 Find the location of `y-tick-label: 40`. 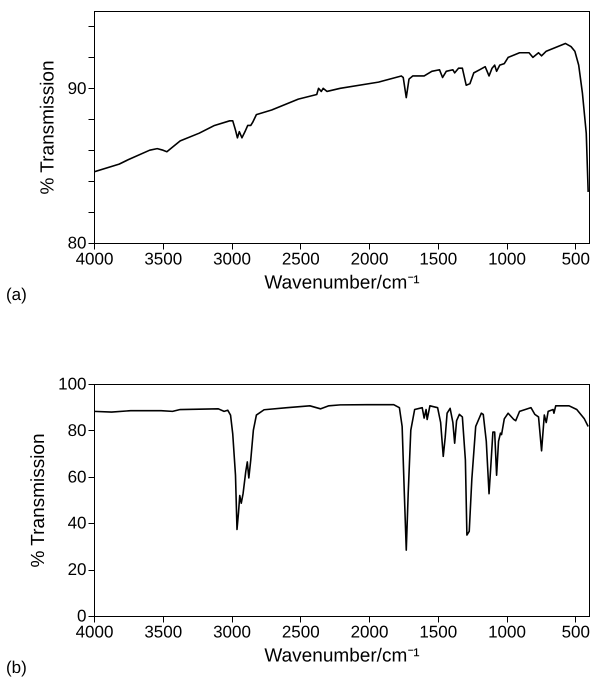

y-tick-label: 40 is located at coordinates (77, 523).